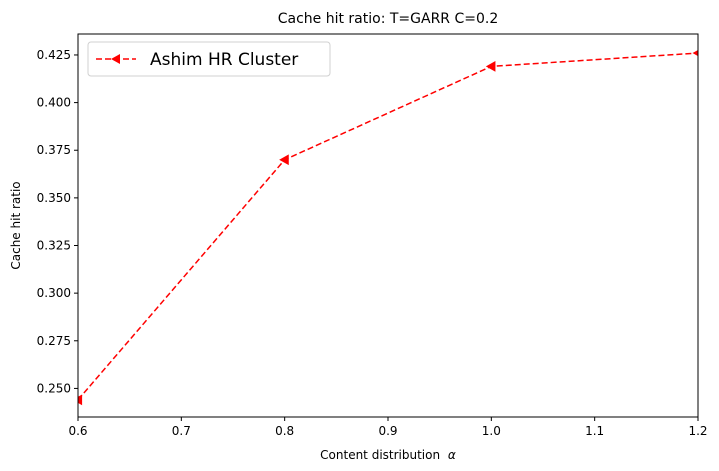  What do you see at coordinates (16, 225) in the screenshot?
I see `y-axis-title: Cache hit ratio` at bounding box center [16, 225].